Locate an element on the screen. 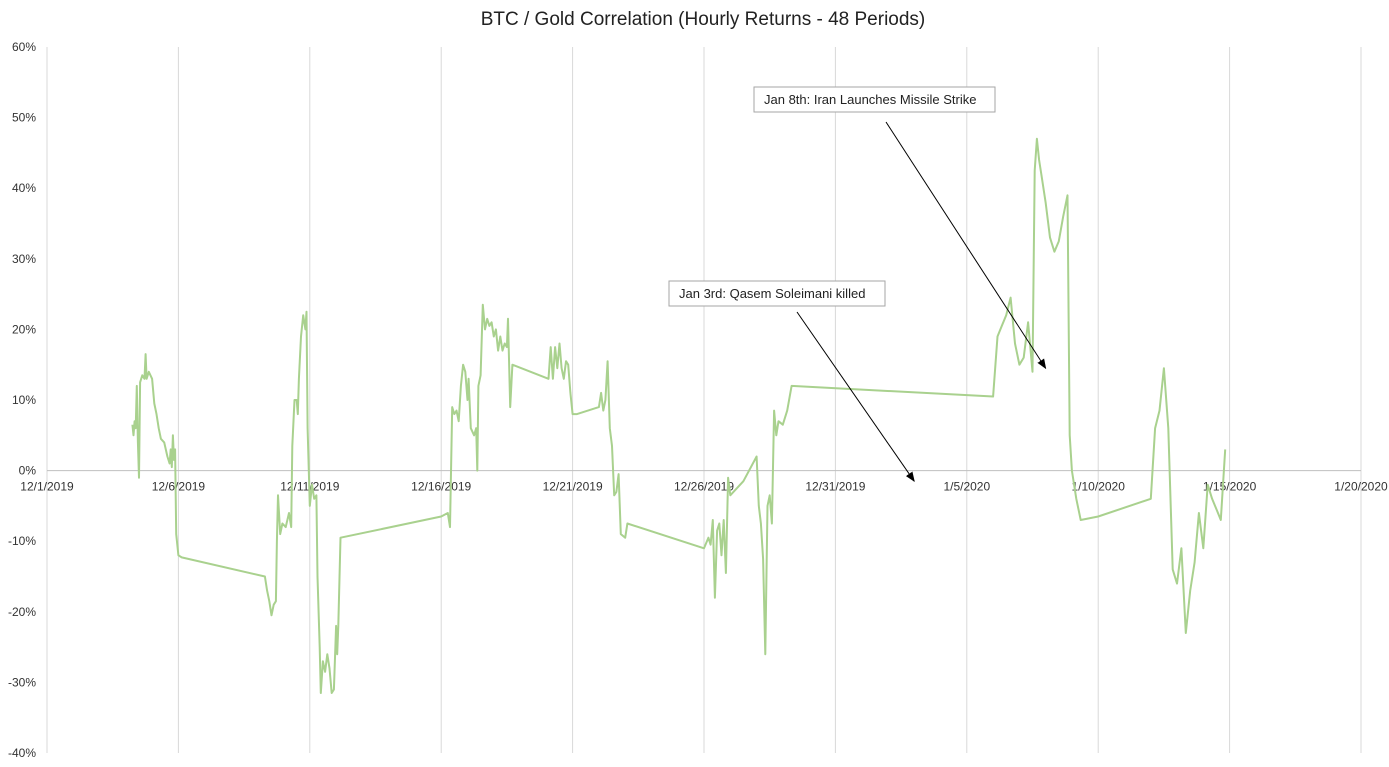  x-tick-label: 1/20/2020 is located at coordinates (1361, 487).